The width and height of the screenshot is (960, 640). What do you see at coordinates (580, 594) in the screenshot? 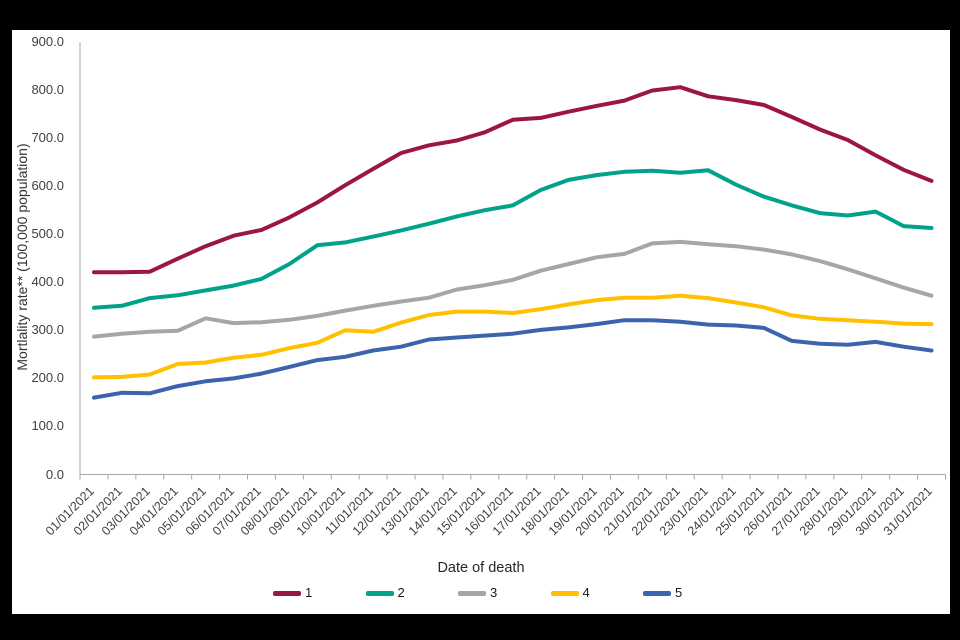
I see `legend-item-4: 4` at bounding box center [580, 594].